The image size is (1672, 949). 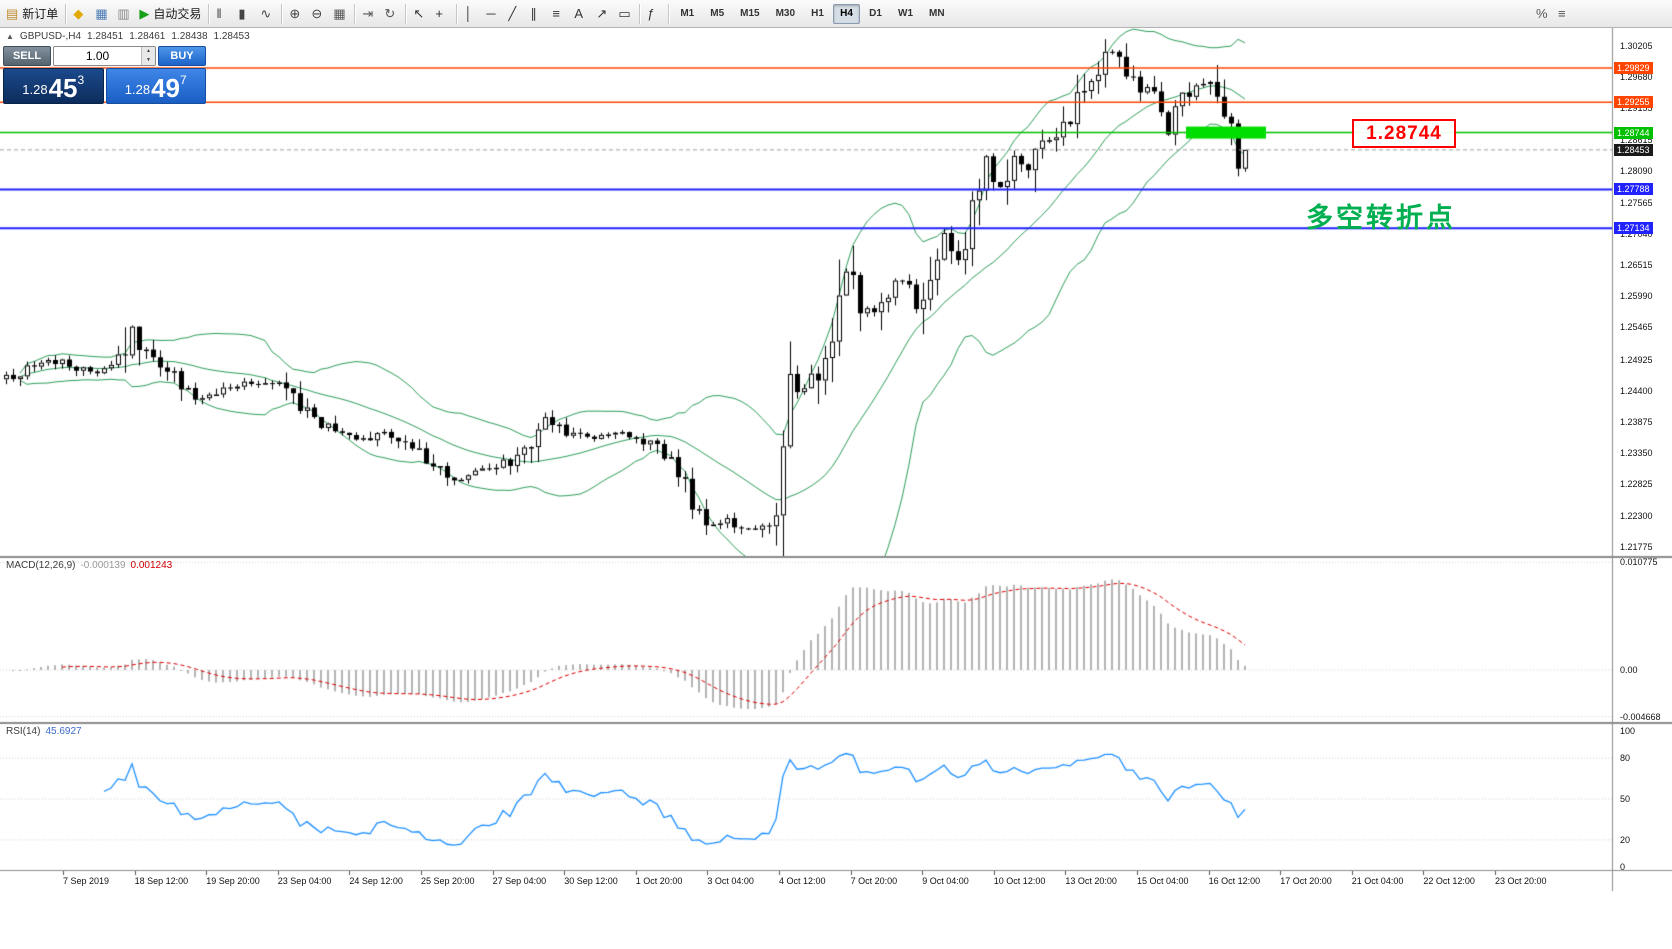 I want to click on timeframe-m1-button: M1, so click(x=687, y=14).